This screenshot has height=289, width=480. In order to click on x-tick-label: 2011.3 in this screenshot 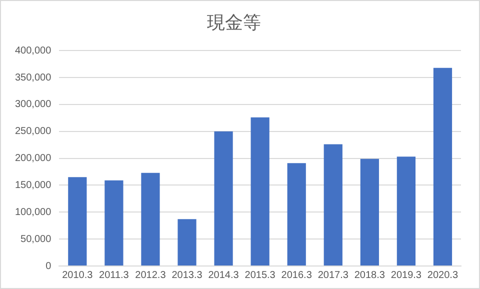, I will do `click(114, 275)`.